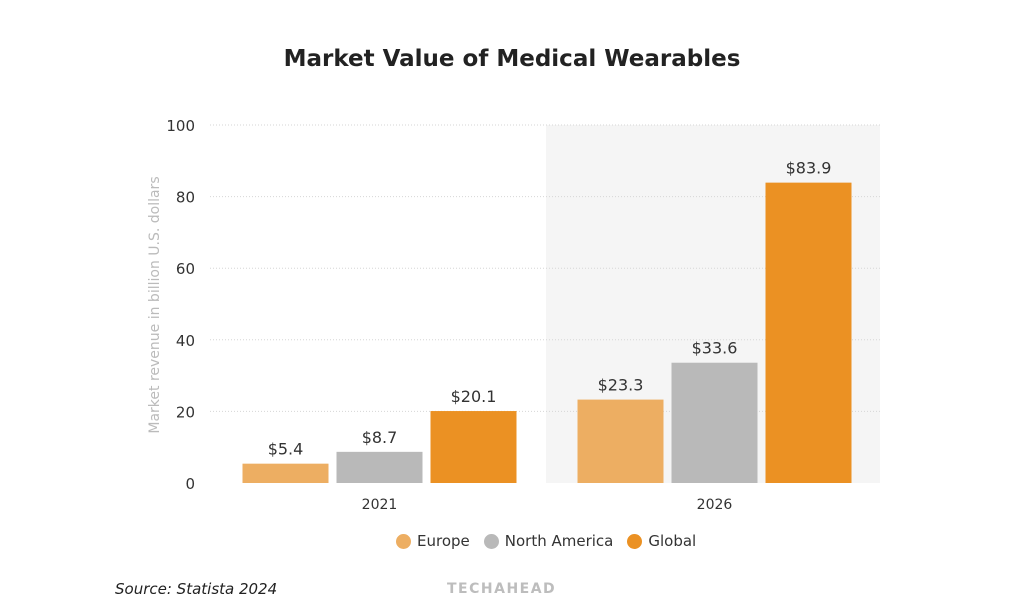  I want to click on y-tick-label: 100, so click(180, 126).